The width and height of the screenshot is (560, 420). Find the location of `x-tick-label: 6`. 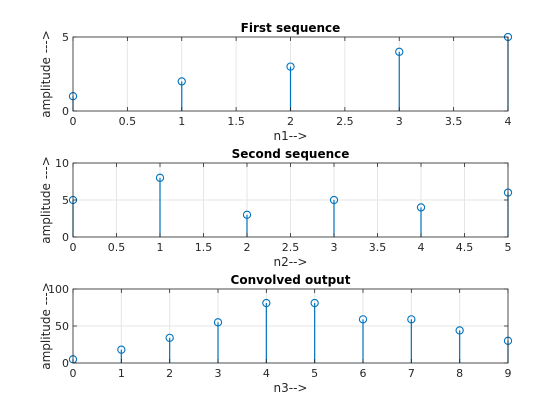

x-tick-label: 6 is located at coordinates (363, 373).